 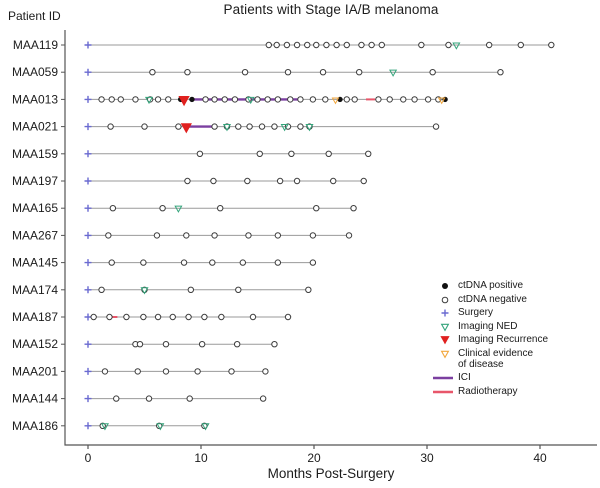 I want to click on y-axis-title: Patient ID, so click(x=34, y=16).